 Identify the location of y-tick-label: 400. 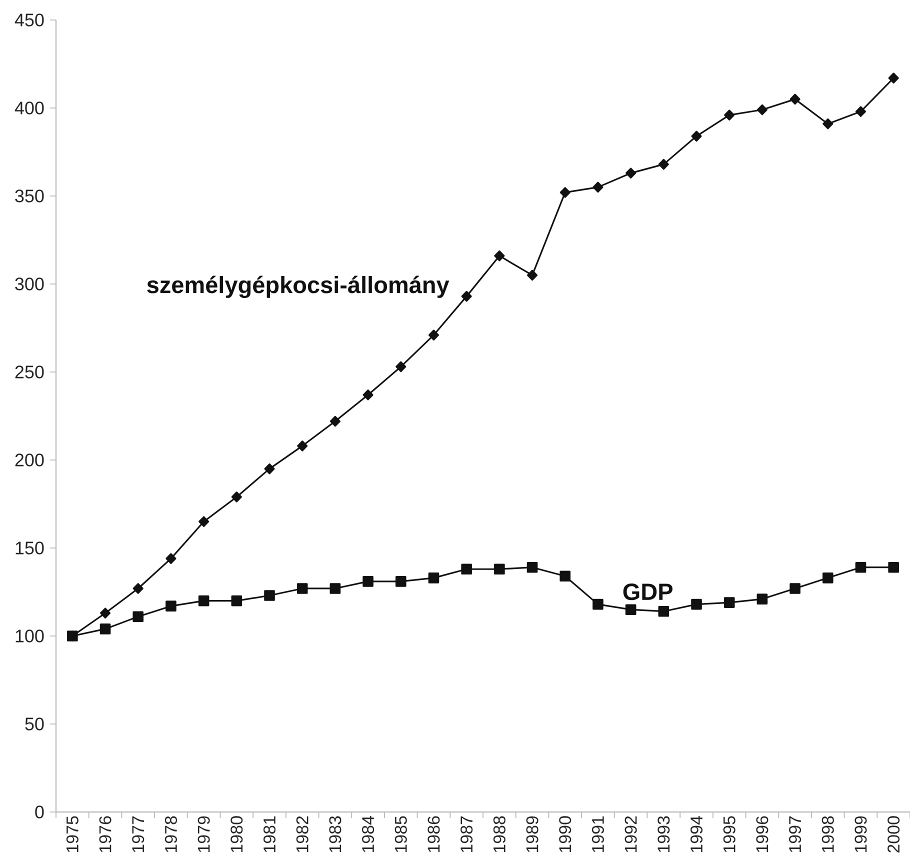
(29, 108).